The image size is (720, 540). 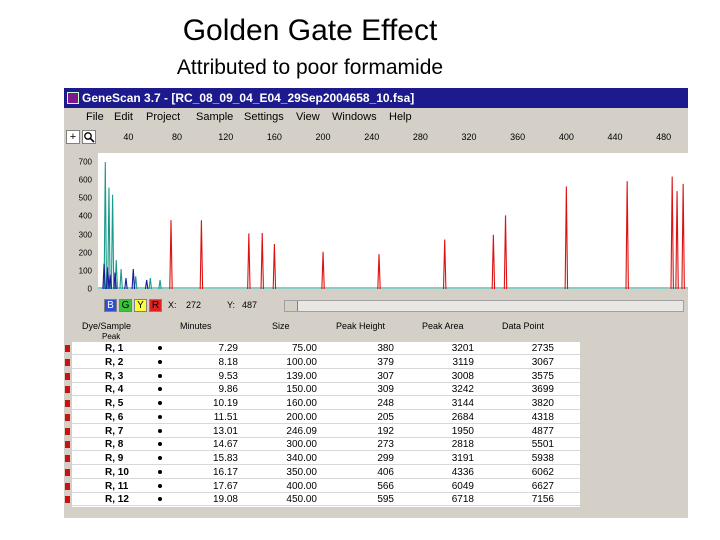 What do you see at coordinates (117, 472) in the screenshot?
I see `dye-cell: R, 10` at bounding box center [117, 472].